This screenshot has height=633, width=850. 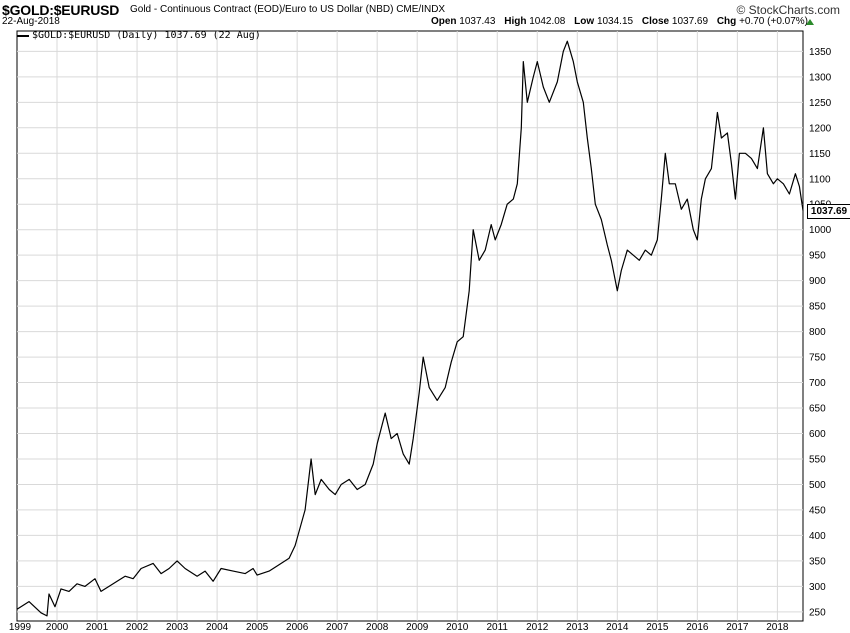 I want to click on high-label: High, so click(x=515, y=21).